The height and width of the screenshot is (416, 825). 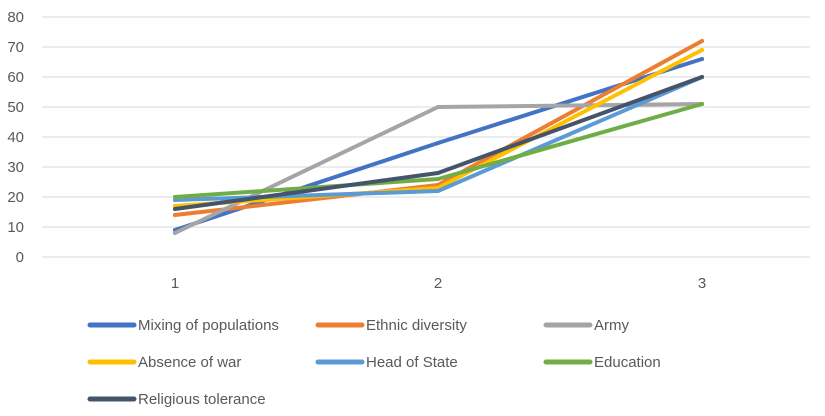 I want to click on legend-item: Religious tolerance, so click(x=176, y=399).